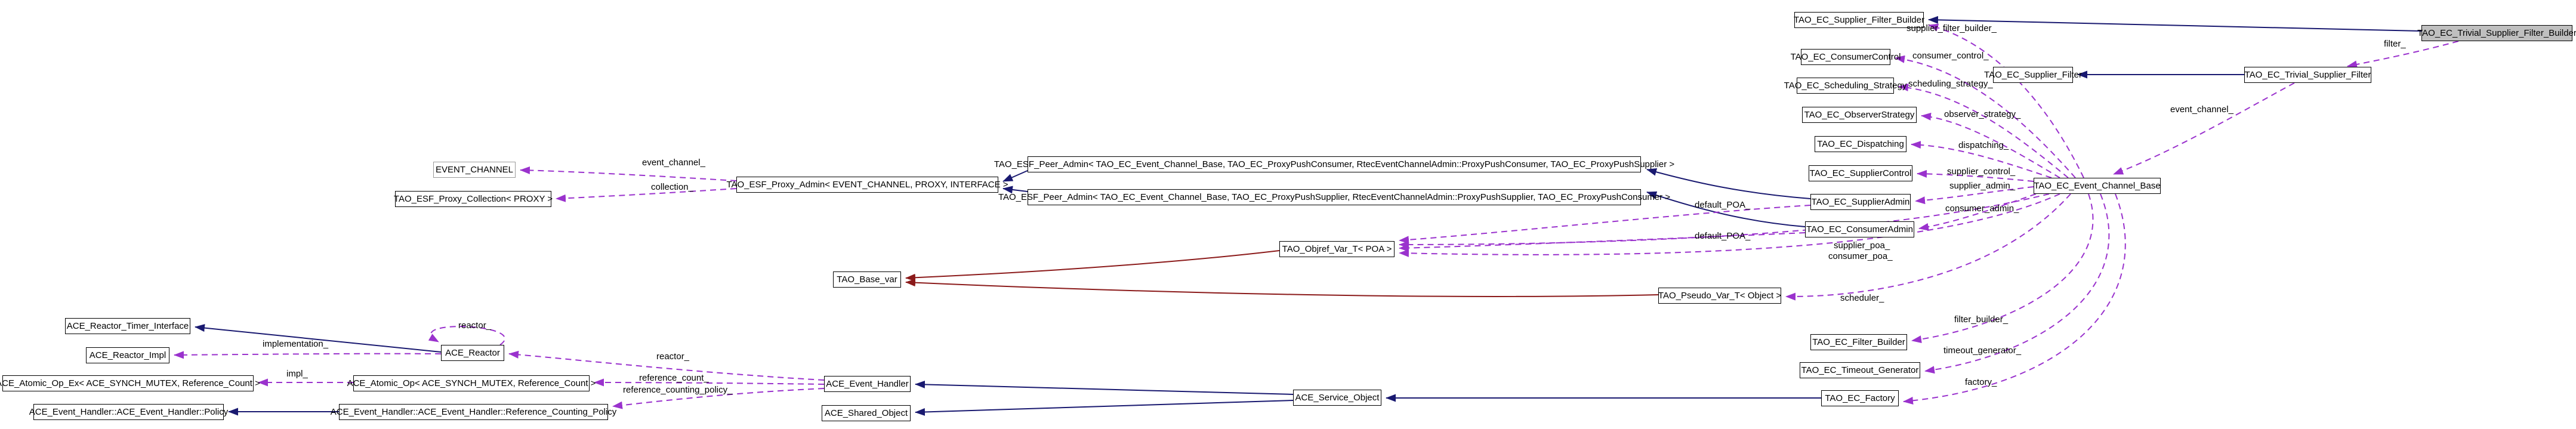 This screenshot has height=429, width=2576. What do you see at coordinates (1981, 171) in the screenshot?
I see `edge-label-supplier-control: supplier_control_` at bounding box center [1981, 171].